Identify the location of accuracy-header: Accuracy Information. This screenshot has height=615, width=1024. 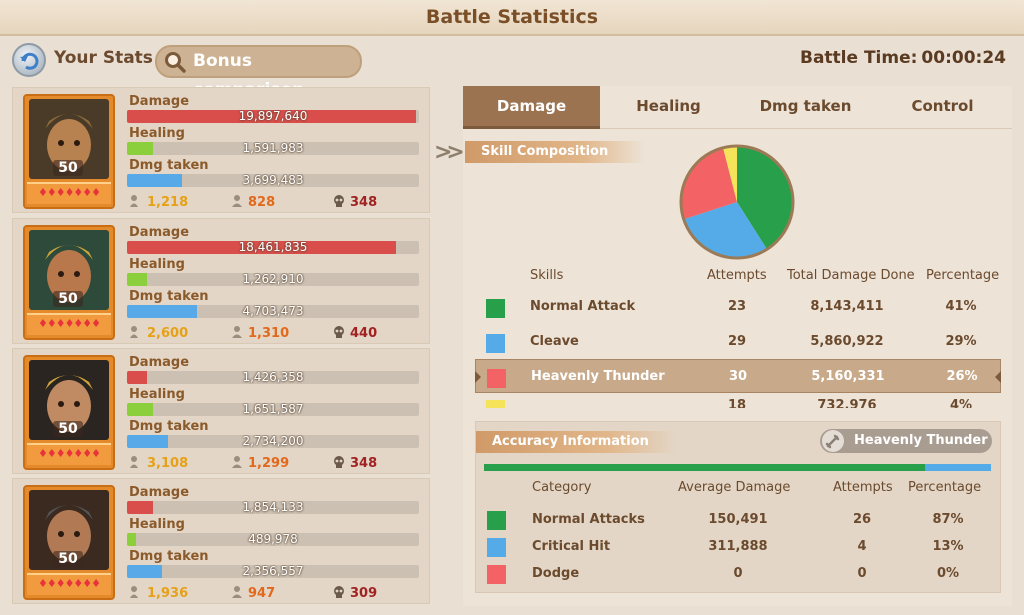
(576, 442).